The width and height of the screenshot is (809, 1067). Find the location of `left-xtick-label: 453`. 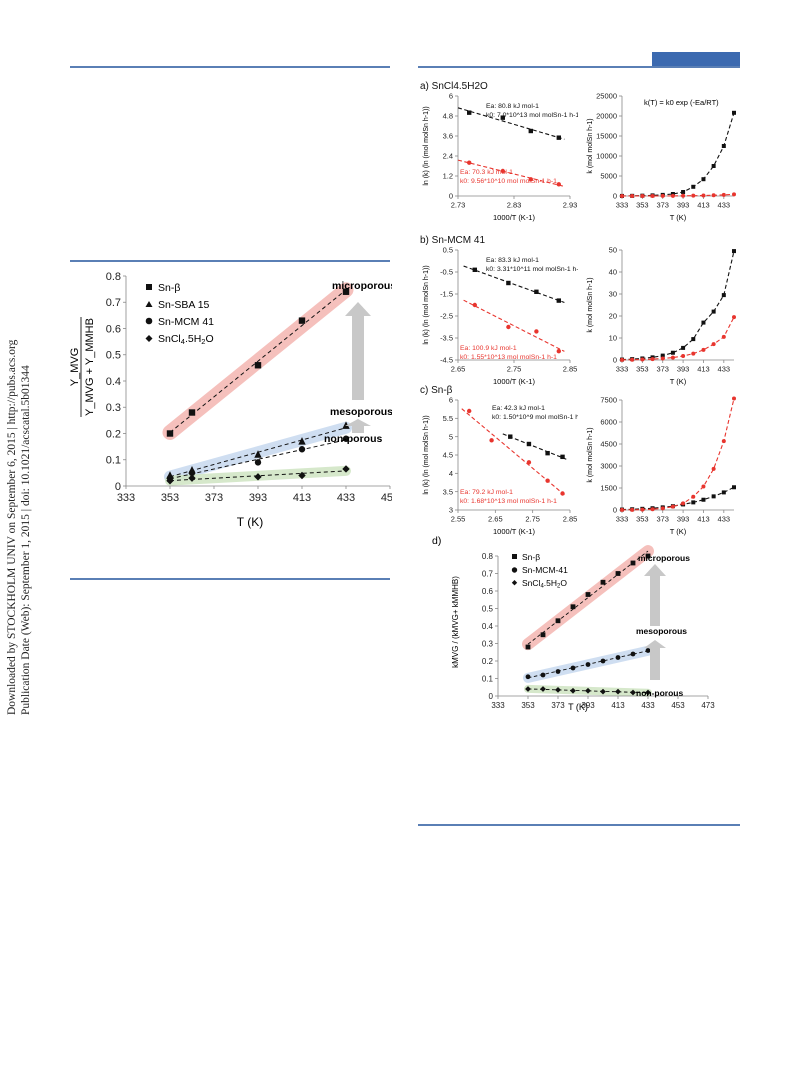

left-xtick-label: 453 is located at coordinates (386, 498).